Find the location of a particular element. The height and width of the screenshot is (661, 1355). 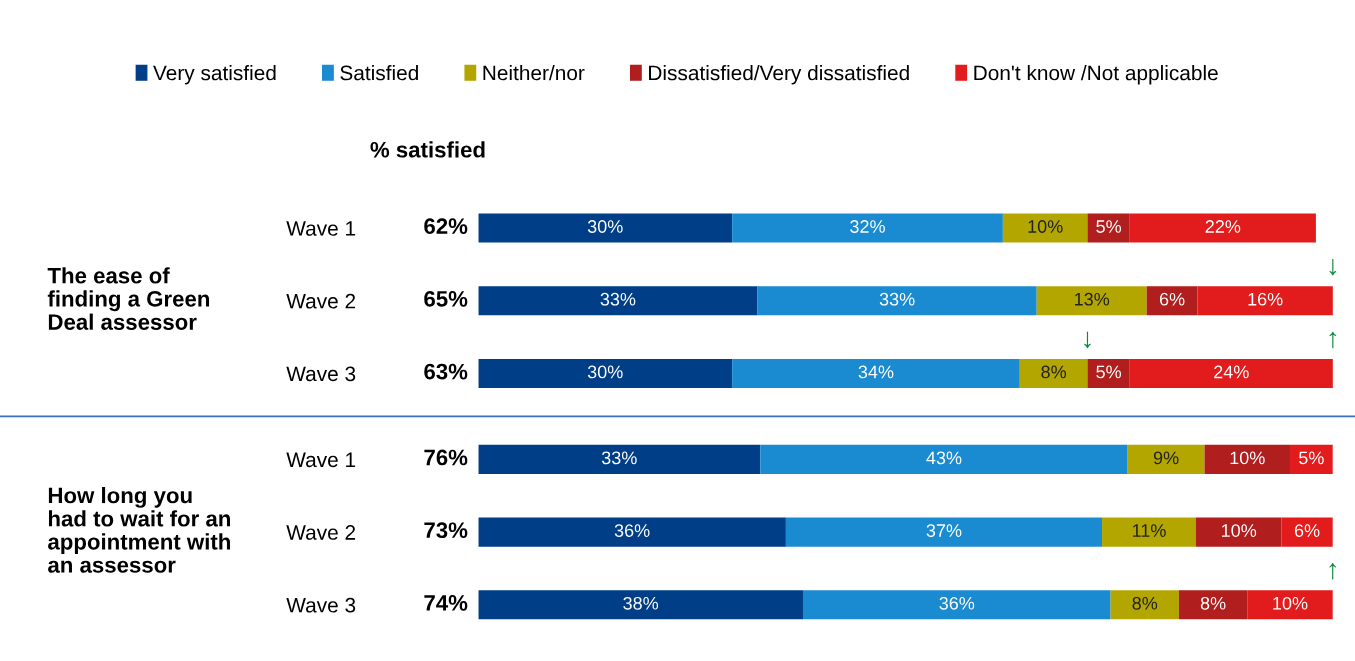

text: 63% is located at coordinates (446, 371).